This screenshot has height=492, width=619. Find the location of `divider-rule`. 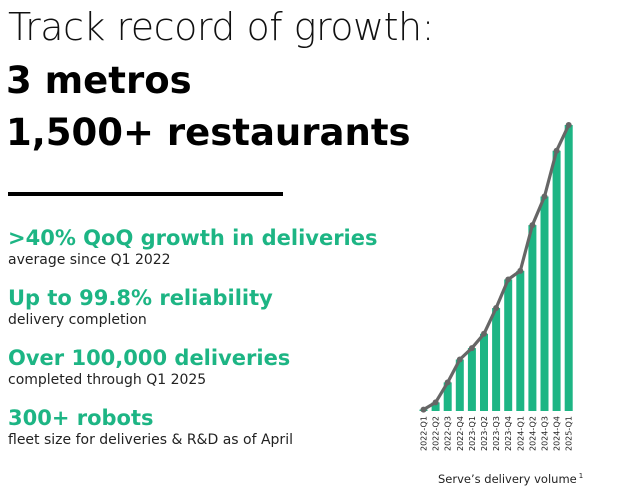

divider-rule is located at coordinates (145, 194).